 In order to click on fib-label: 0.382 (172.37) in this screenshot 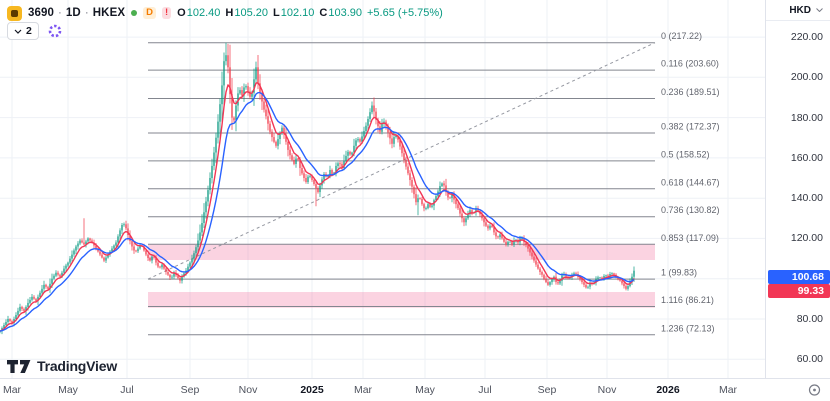, I will do `click(690, 127)`.